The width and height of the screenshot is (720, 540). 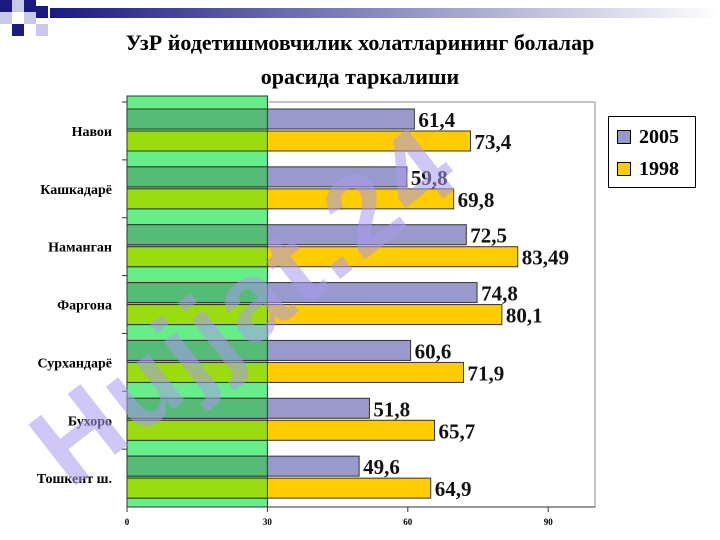 I want to click on category-label-5: Бухоро, so click(x=90, y=421).